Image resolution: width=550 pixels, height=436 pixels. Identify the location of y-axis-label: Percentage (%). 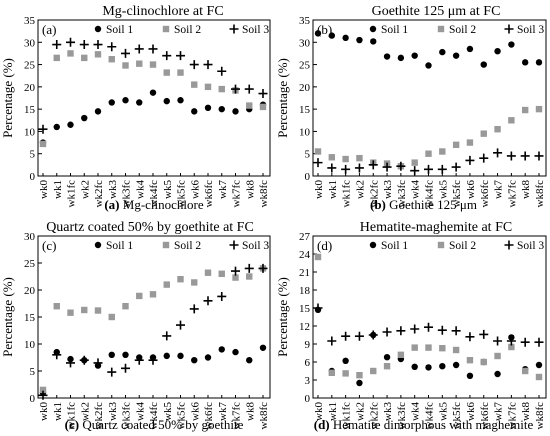
(282, 317).